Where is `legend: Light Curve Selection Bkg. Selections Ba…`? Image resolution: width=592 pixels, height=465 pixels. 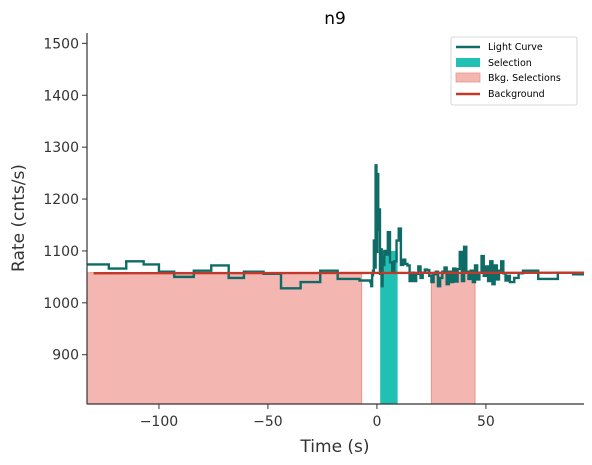
legend: Light Curve Selection Bkg. Selections Ba… is located at coordinates (514, 71).